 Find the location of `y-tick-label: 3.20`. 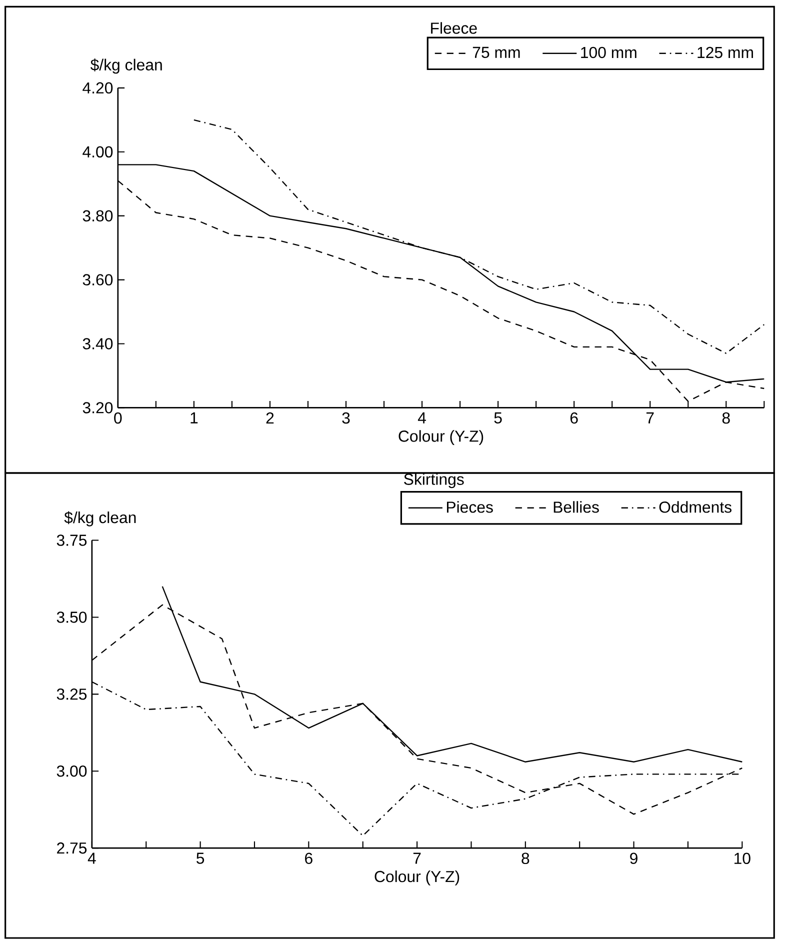

y-tick-label: 3.20 is located at coordinates (97, 408).